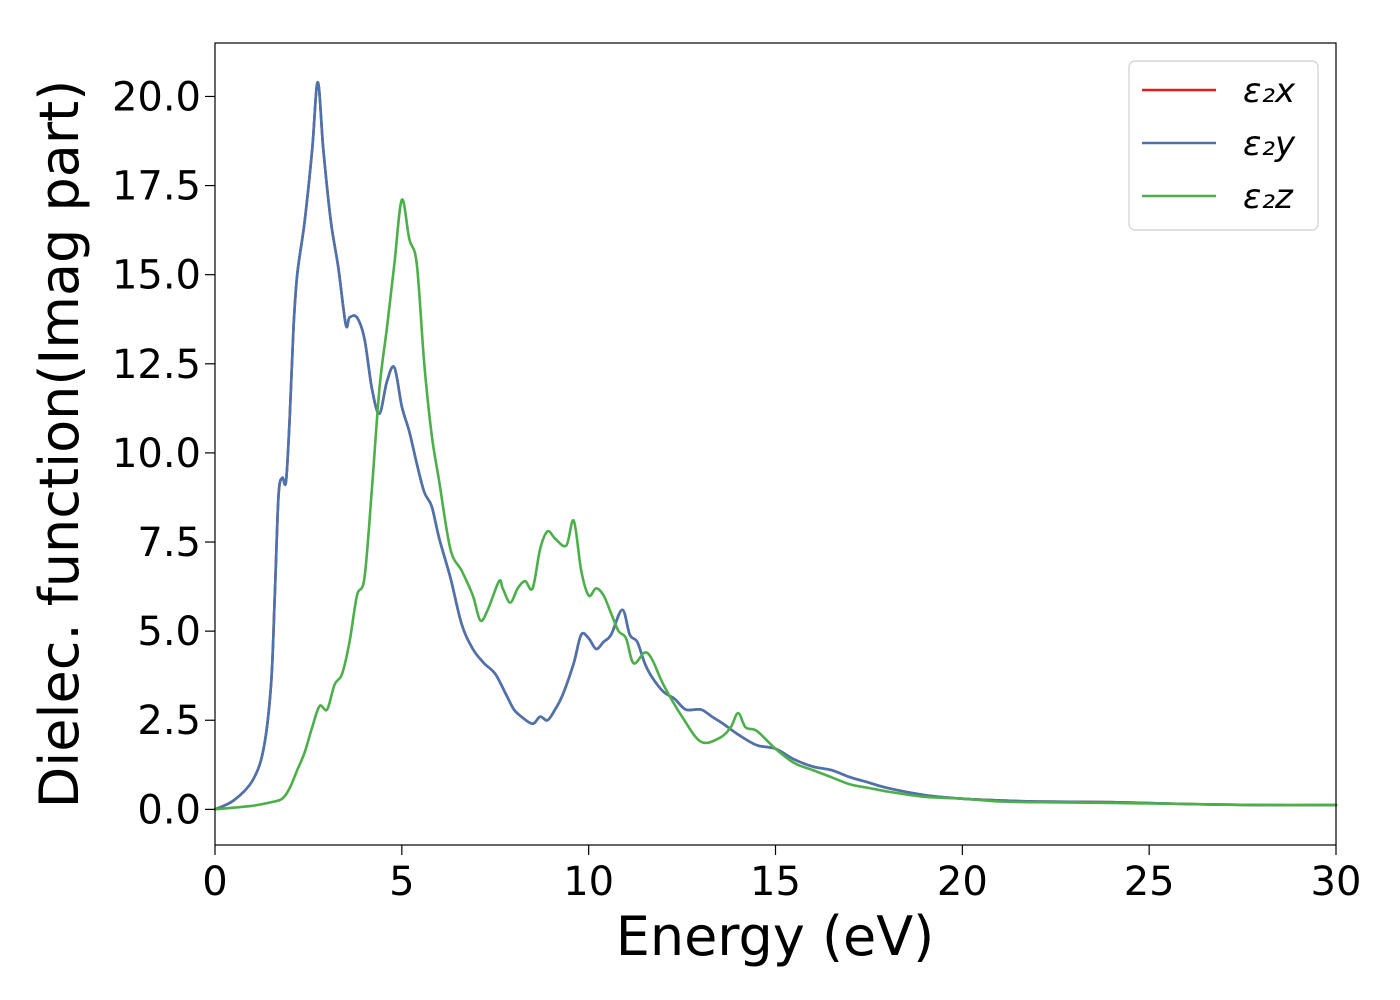  Describe the element at coordinates (156, 276) in the screenshot. I see `y-tick-label: 15.0` at that location.